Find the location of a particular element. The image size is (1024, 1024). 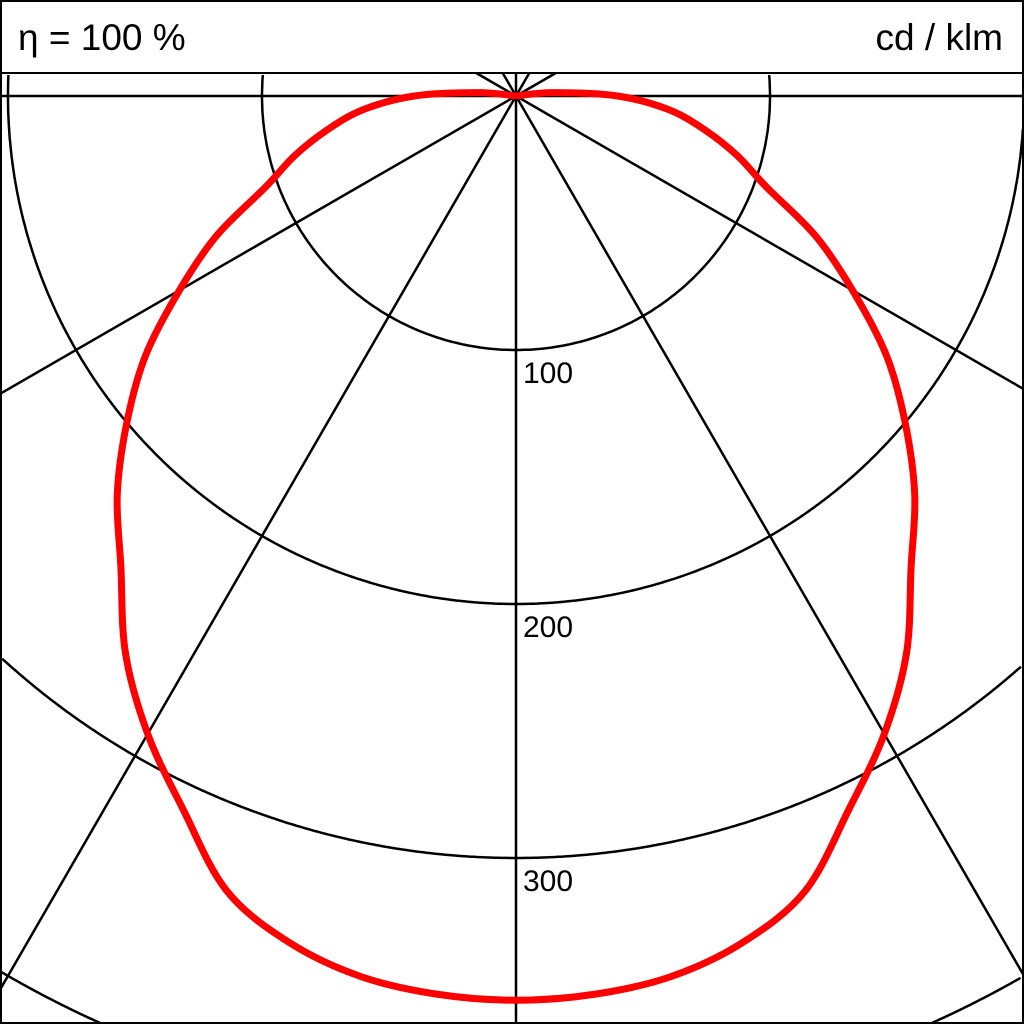

radial-tick-label-300: 300 is located at coordinates (548, 881).